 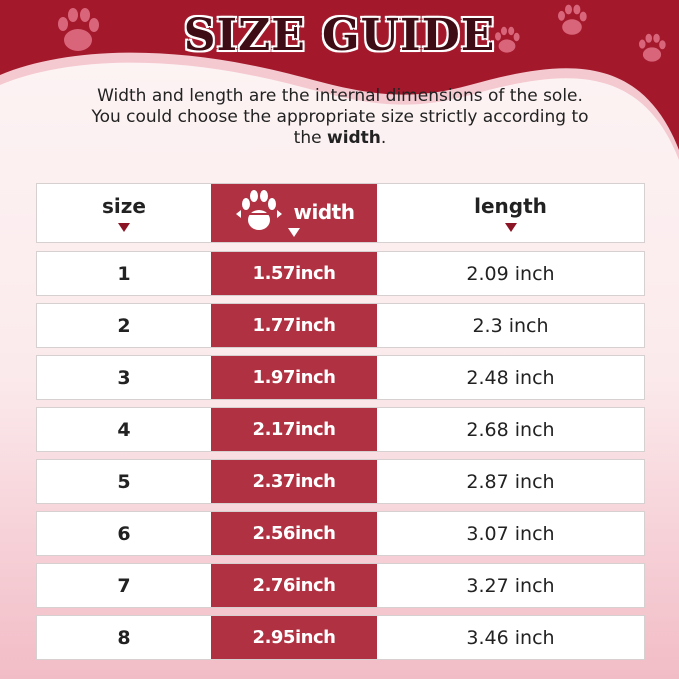 I want to click on size-cell: 1, so click(x=124, y=273).